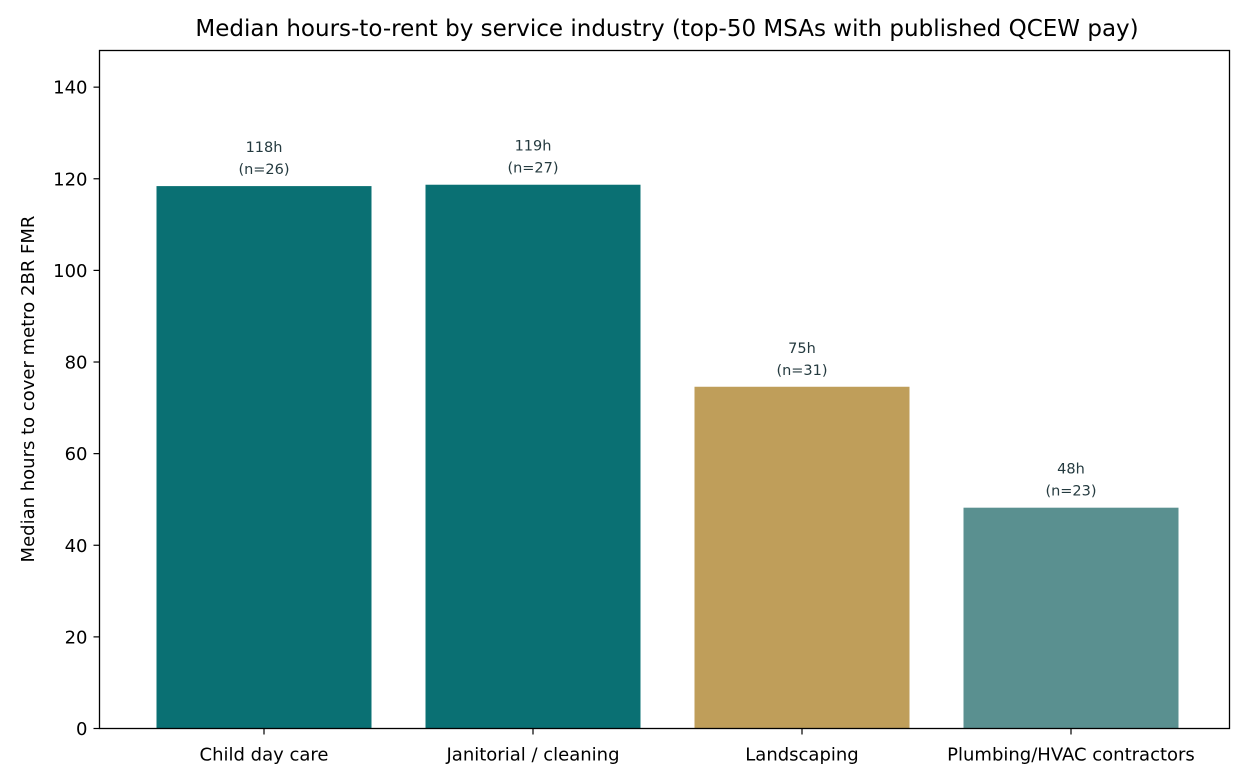 This screenshot has width=1245, height=783. Describe the element at coordinates (532, 169) in the screenshot. I see `data-label-count: (n=27)` at that location.